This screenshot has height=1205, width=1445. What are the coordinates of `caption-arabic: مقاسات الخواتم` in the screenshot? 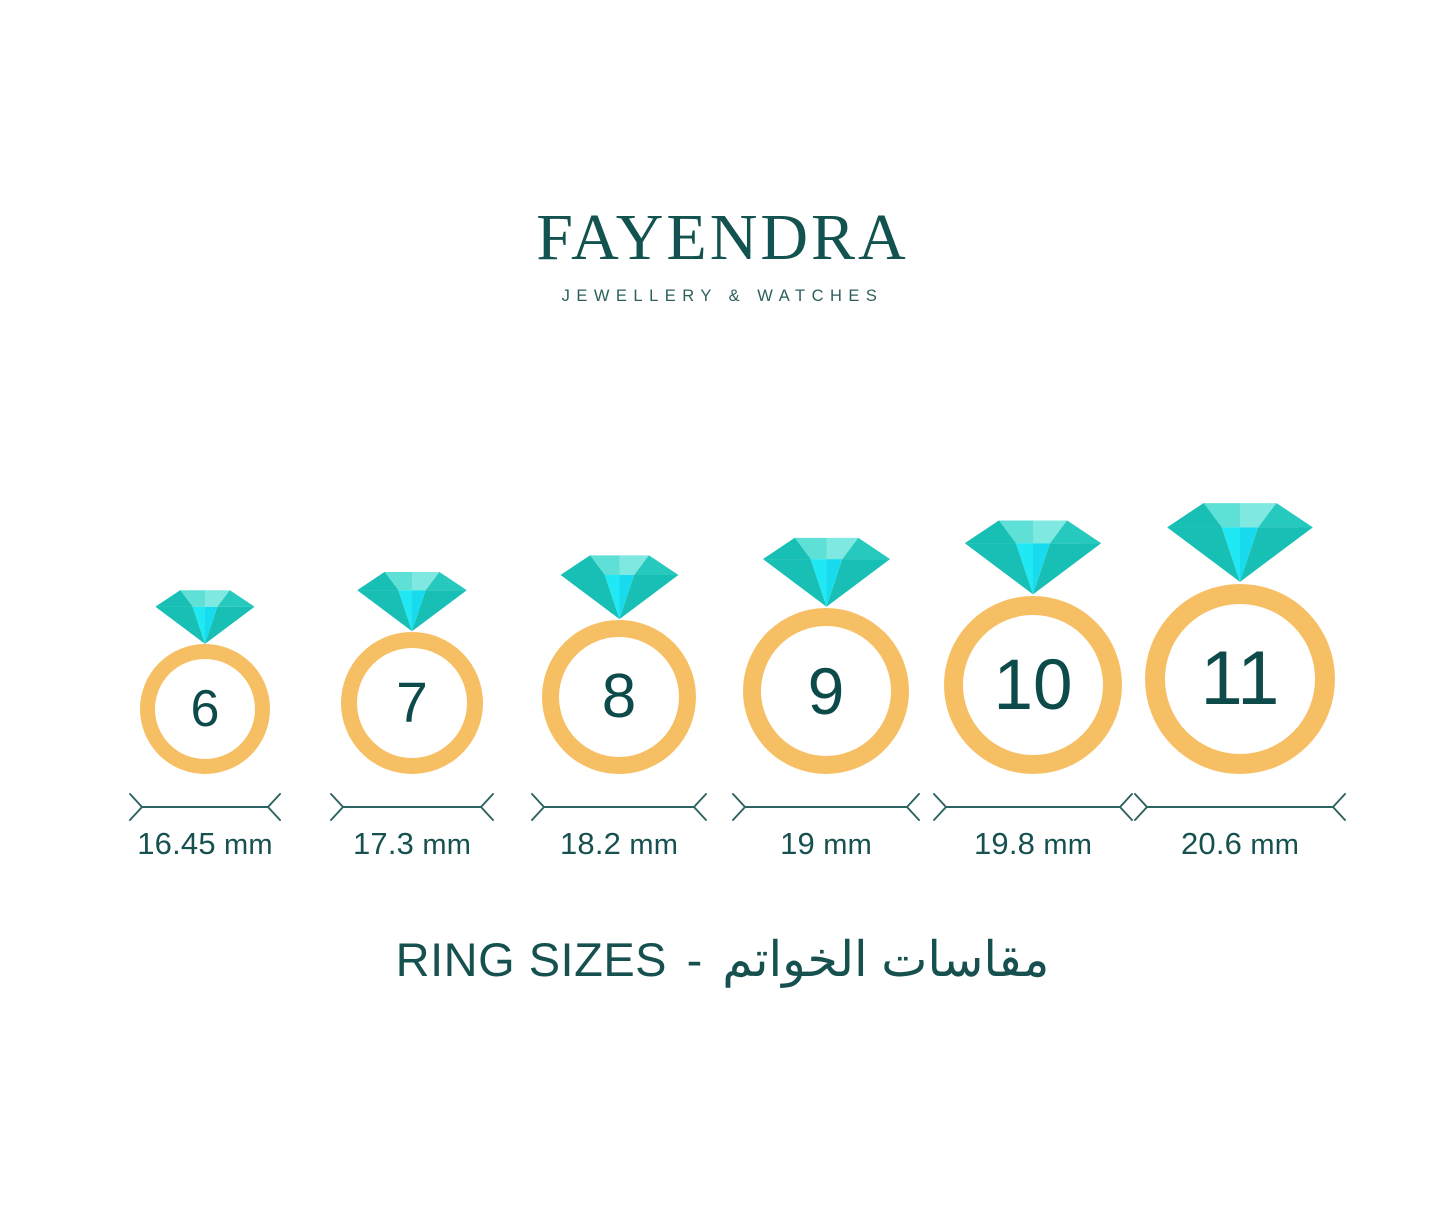 It's located at (886, 960).